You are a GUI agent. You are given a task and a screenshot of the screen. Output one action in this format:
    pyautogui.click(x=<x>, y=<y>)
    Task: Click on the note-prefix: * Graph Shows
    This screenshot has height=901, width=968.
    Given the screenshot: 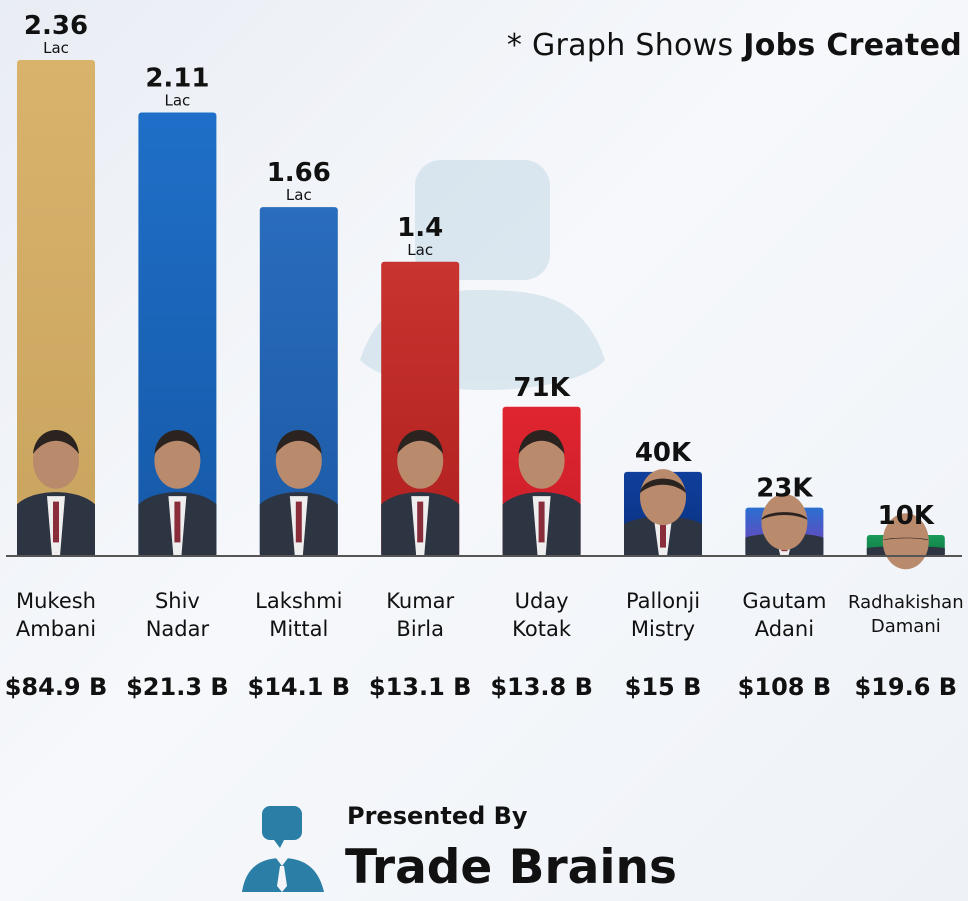 What is the action you would take?
    pyautogui.click(x=625, y=45)
    